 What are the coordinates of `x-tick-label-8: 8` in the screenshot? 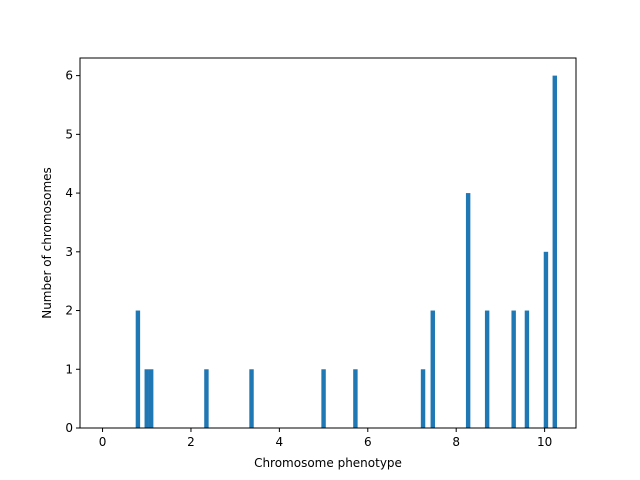 It's located at (456, 442).